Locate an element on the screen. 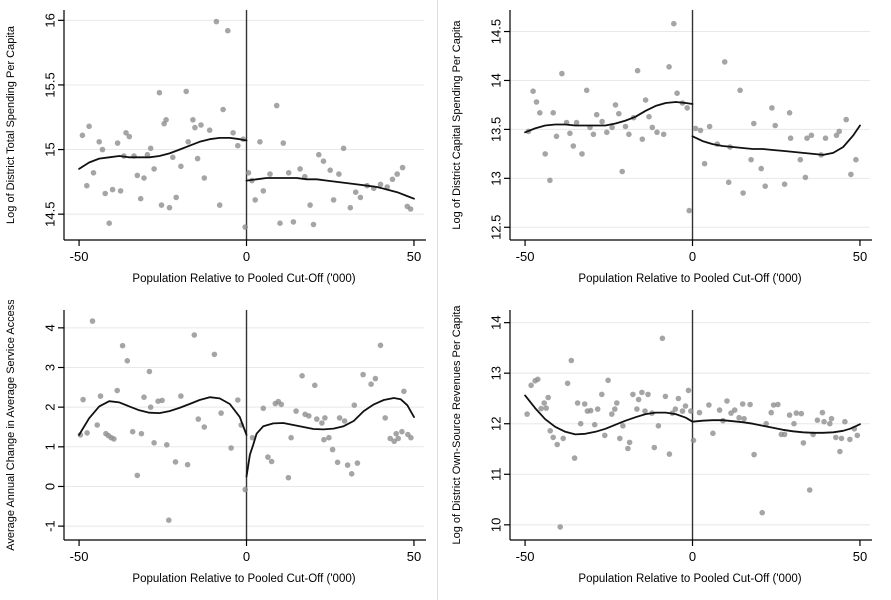  y-tick-label: 15.5 is located at coordinates (49, 84).